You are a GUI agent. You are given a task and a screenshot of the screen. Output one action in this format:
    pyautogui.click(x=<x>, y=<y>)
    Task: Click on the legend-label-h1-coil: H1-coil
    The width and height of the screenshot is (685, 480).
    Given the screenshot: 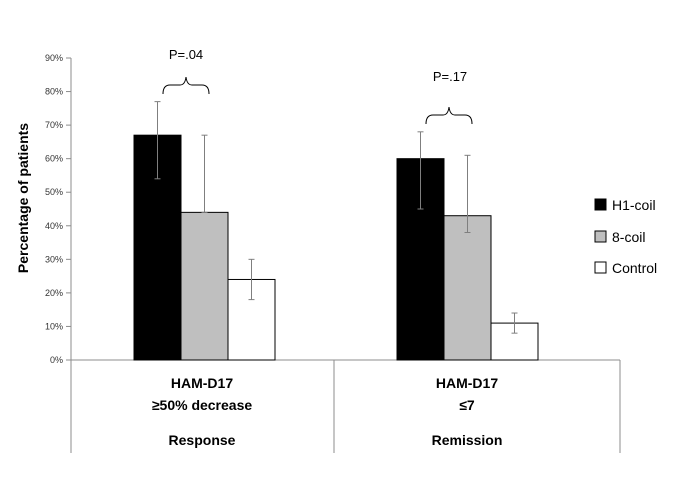 What is the action you would take?
    pyautogui.click(x=634, y=205)
    